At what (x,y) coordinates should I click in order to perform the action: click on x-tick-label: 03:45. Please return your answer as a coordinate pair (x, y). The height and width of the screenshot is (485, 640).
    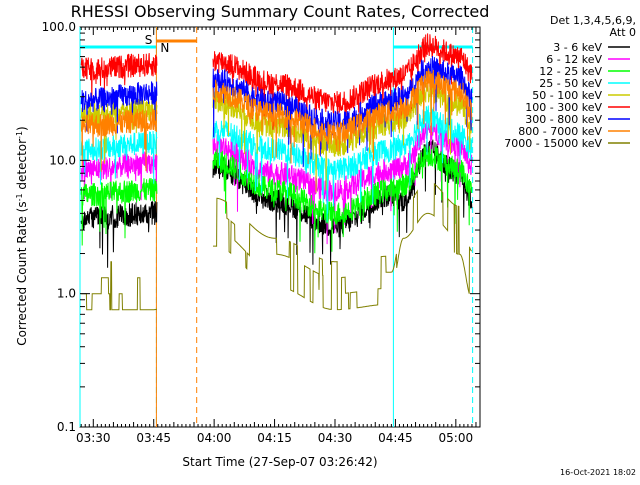
    Looking at the image, I should click on (153, 438).